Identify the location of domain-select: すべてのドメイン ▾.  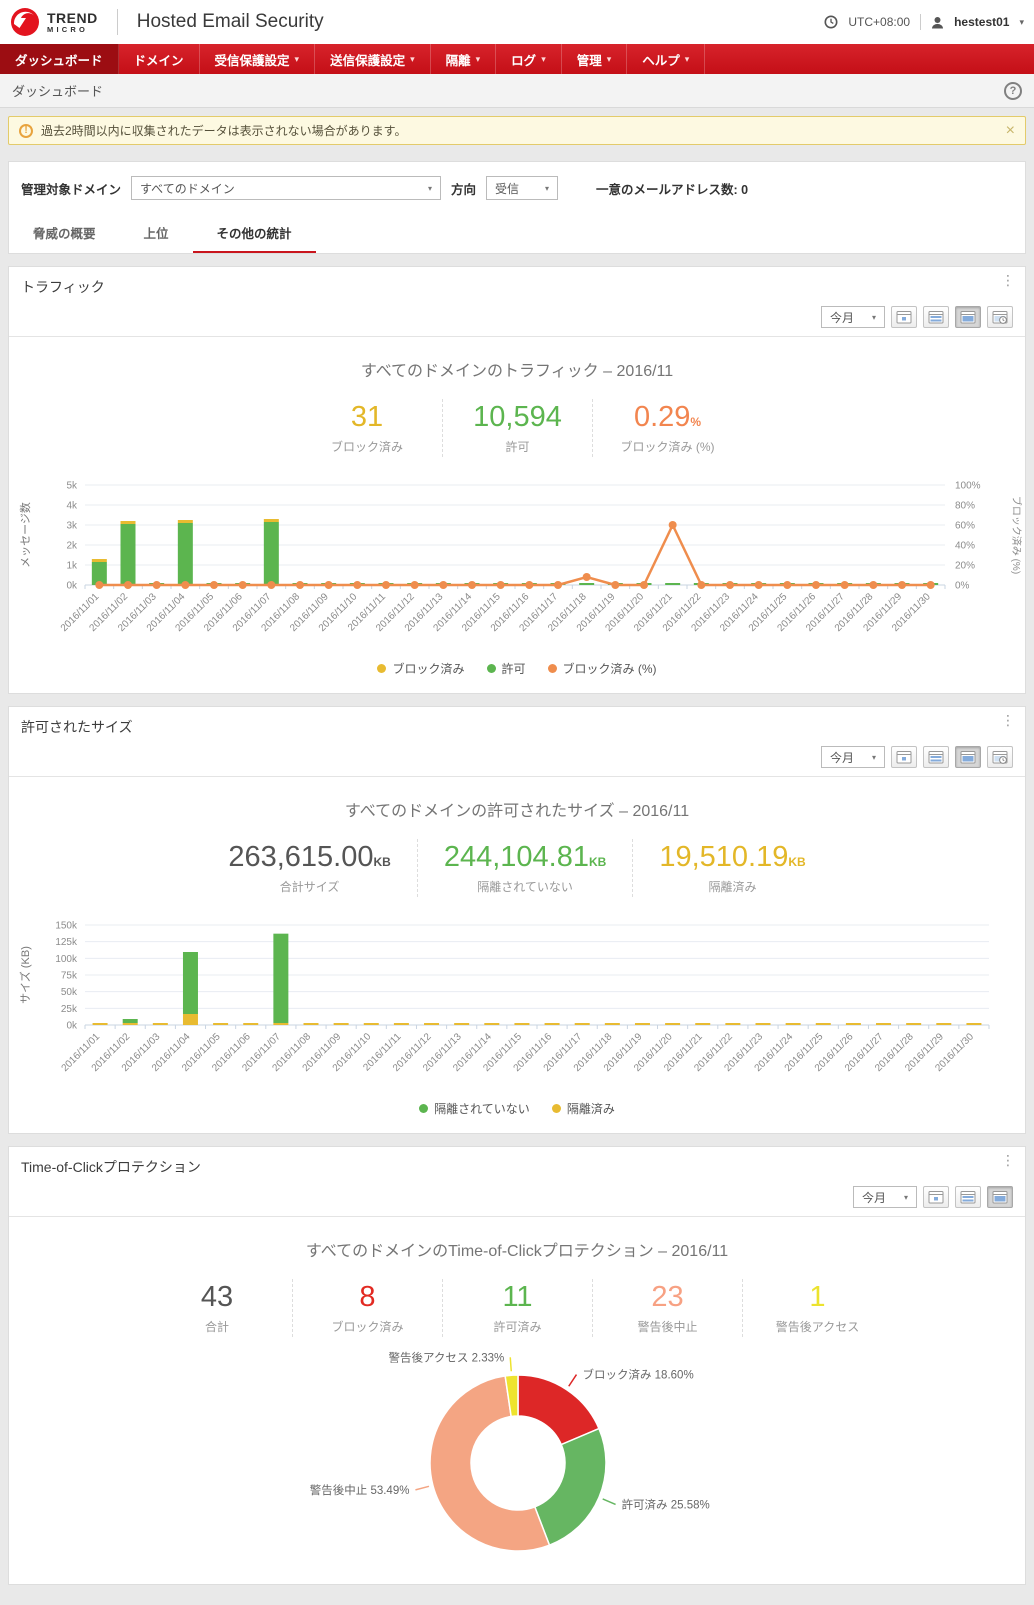
(286, 188).